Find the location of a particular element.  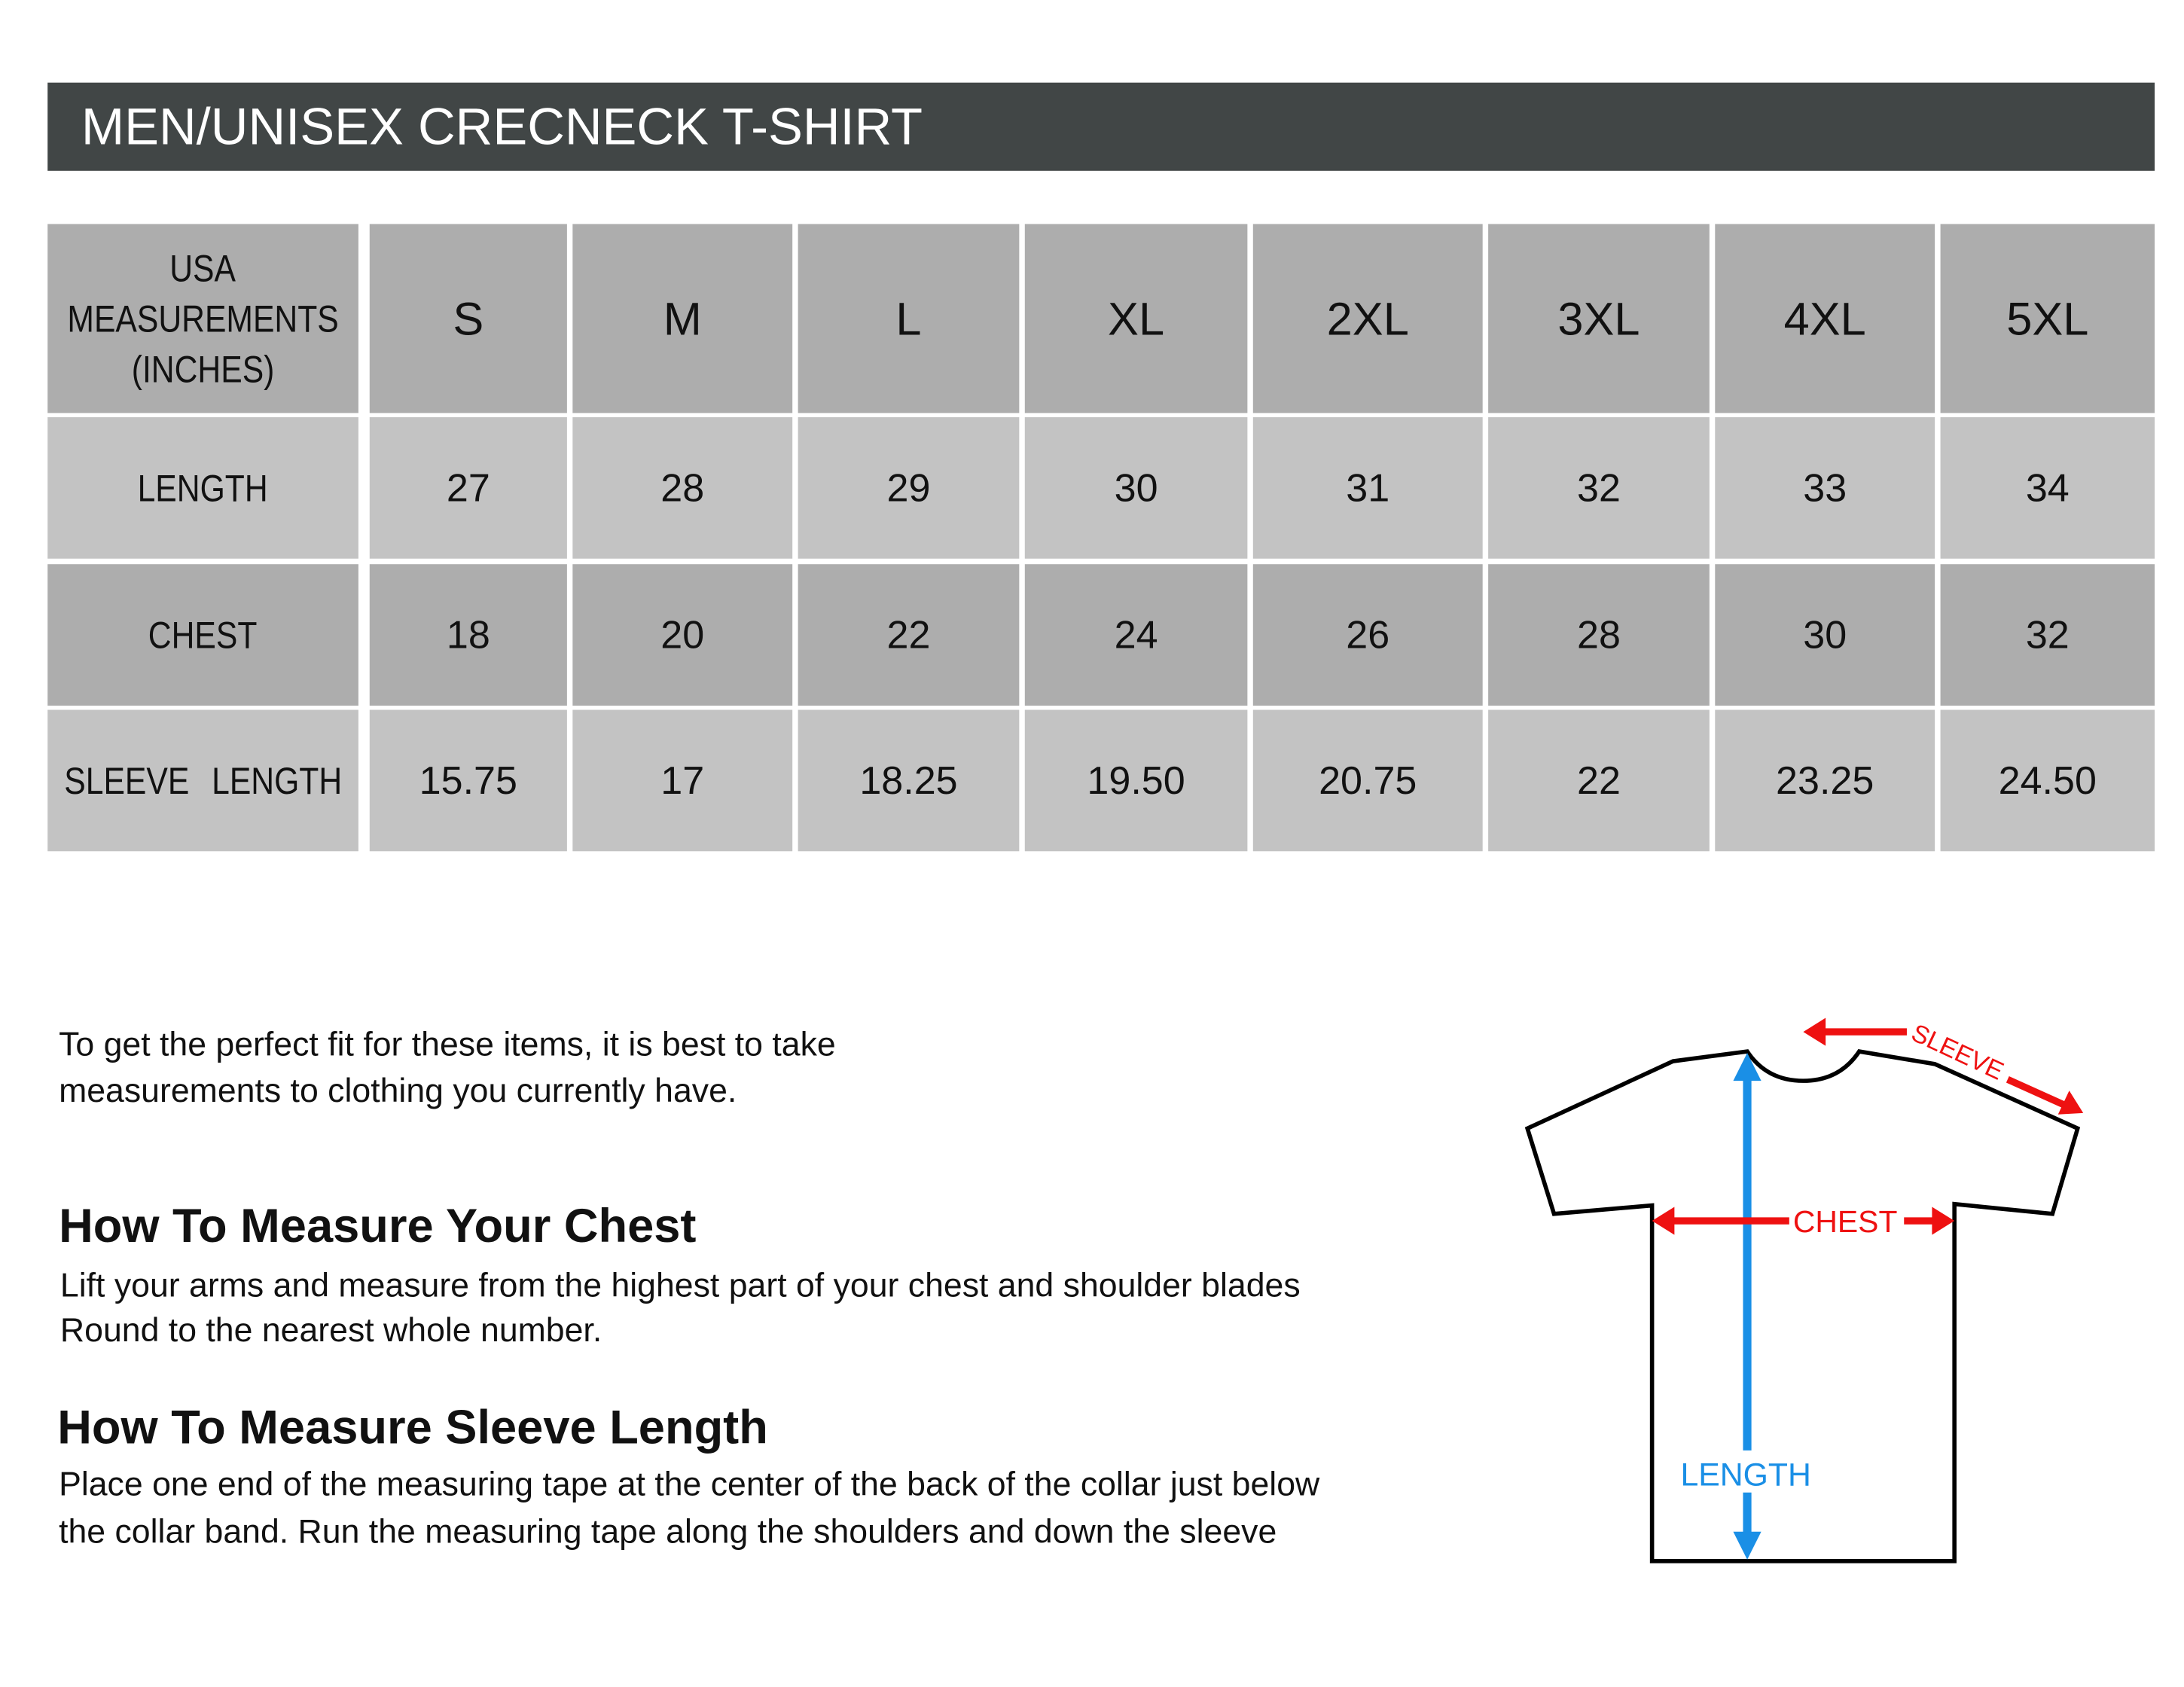

sleeve-heading: How To Measure Sleeve Length is located at coordinates (412, 1428).